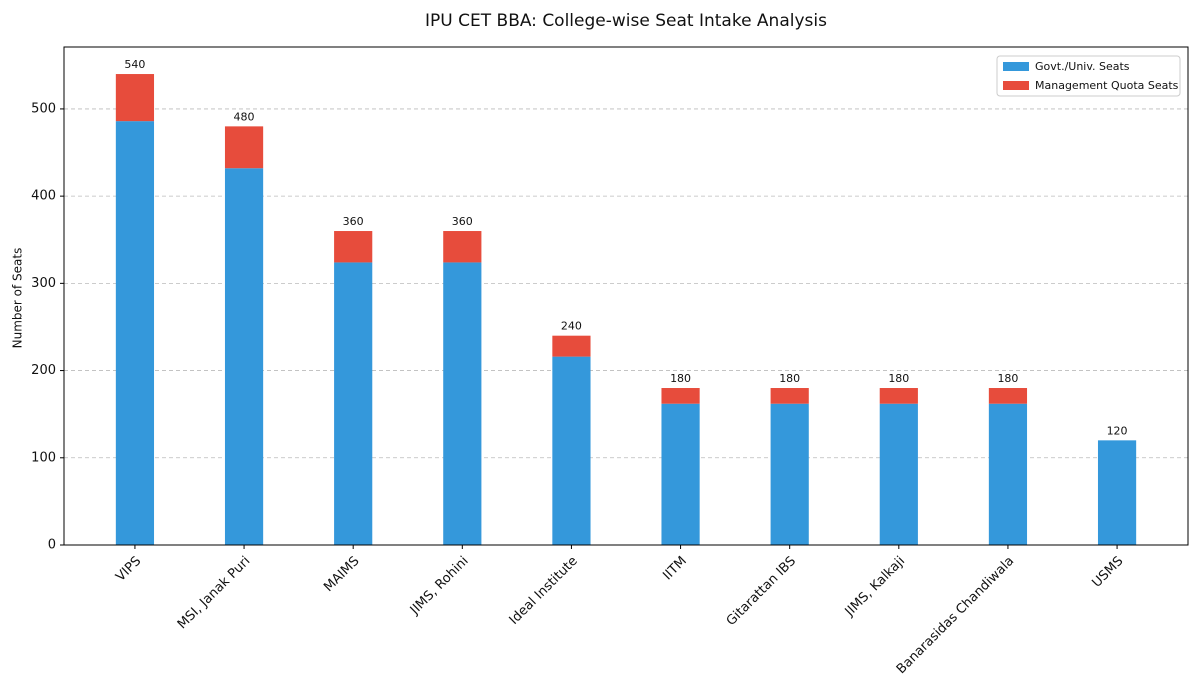 The height and width of the screenshot is (690, 1200). What do you see at coordinates (43, 283) in the screenshot?
I see `y-tick-label: 300` at bounding box center [43, 283].